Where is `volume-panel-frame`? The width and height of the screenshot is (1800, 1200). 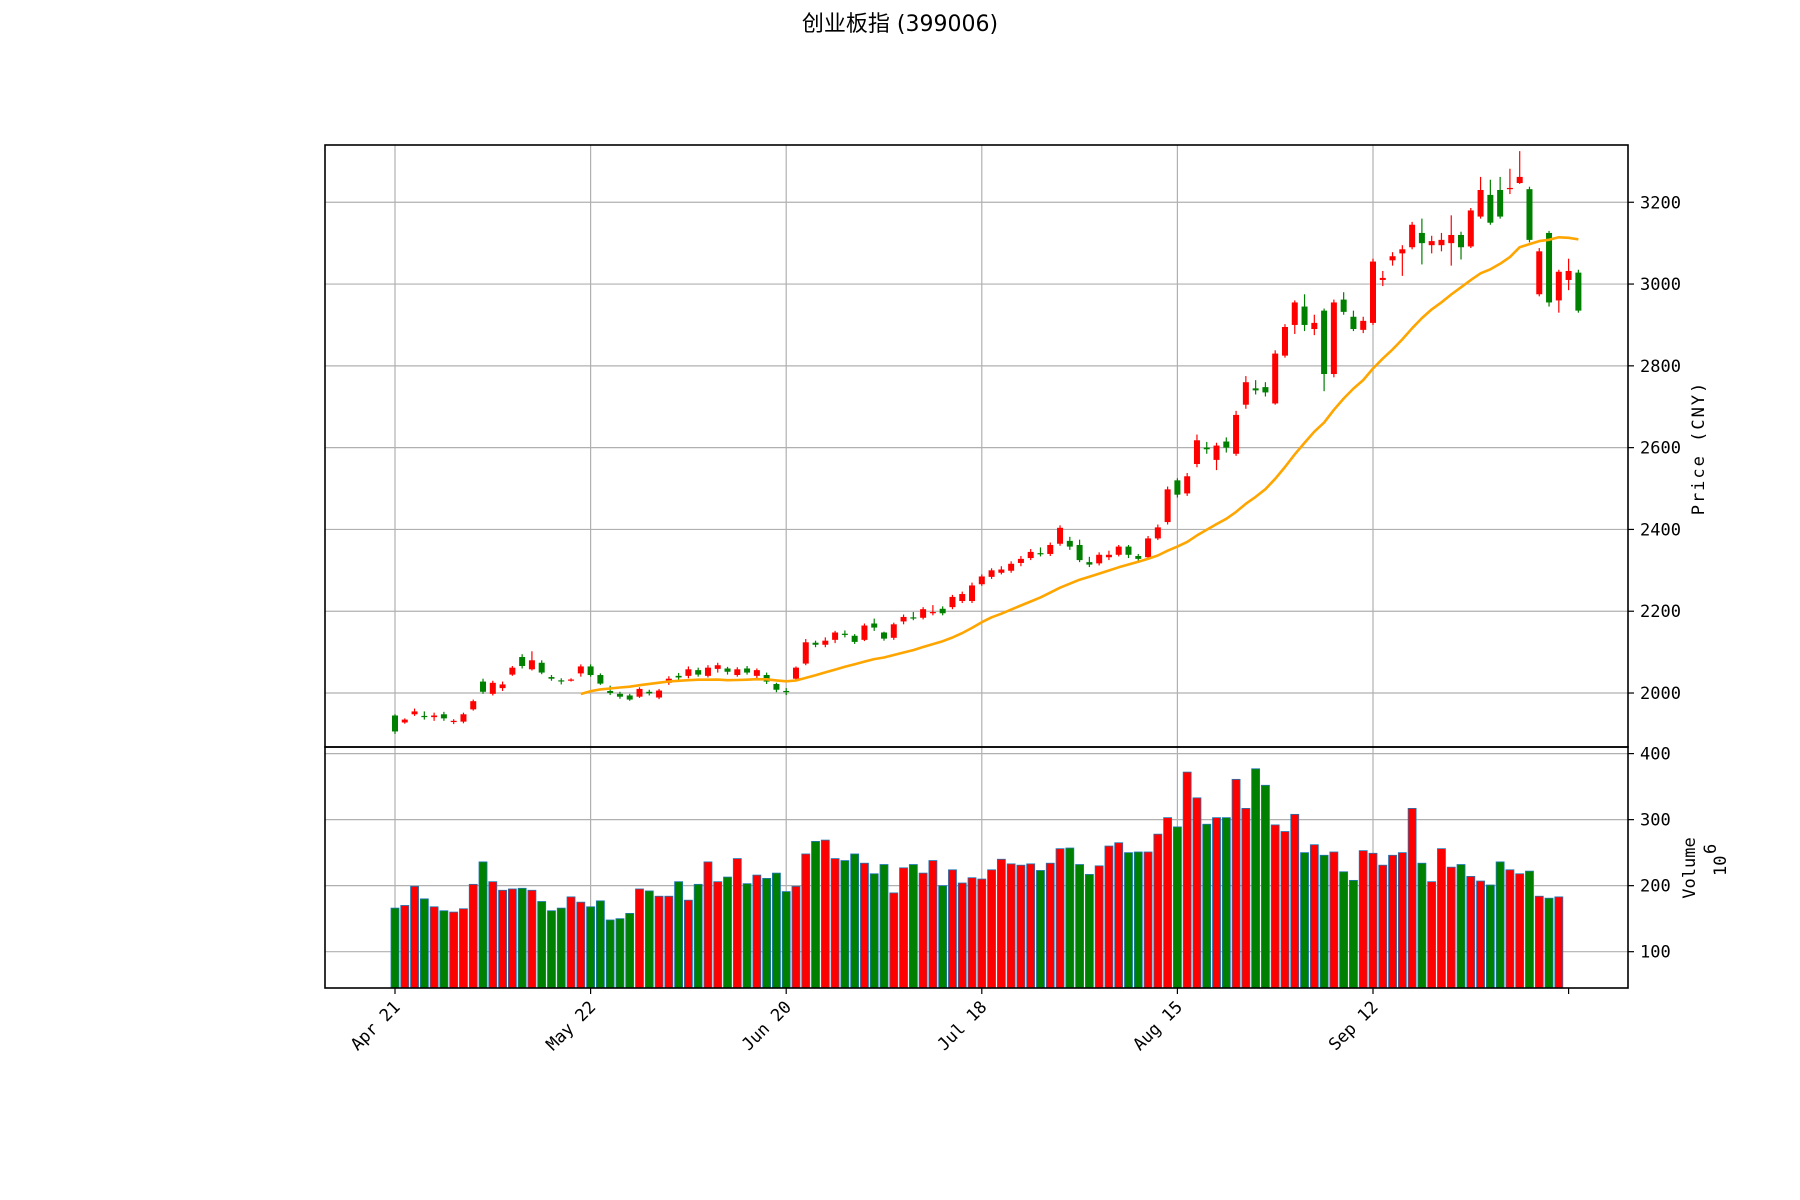 volume-panel-frame is located at coordinates (976, 867).